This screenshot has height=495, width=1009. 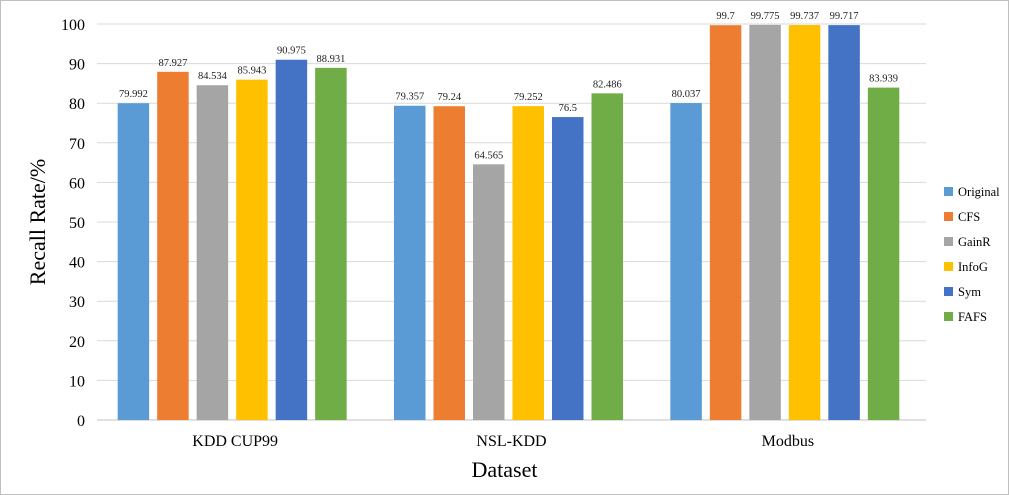 What do you see at coordinates (77, 144) in the screenshot?
I see `y-tick-label: 70` at bounding box center [77, 144].